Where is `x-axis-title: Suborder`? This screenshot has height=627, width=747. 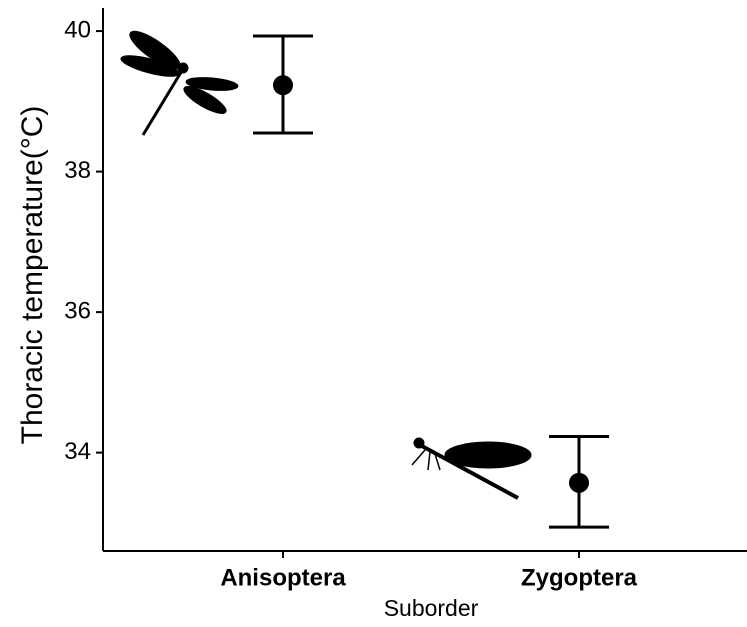 x-axis-title: Suborder is located at coordinates (431, 608).